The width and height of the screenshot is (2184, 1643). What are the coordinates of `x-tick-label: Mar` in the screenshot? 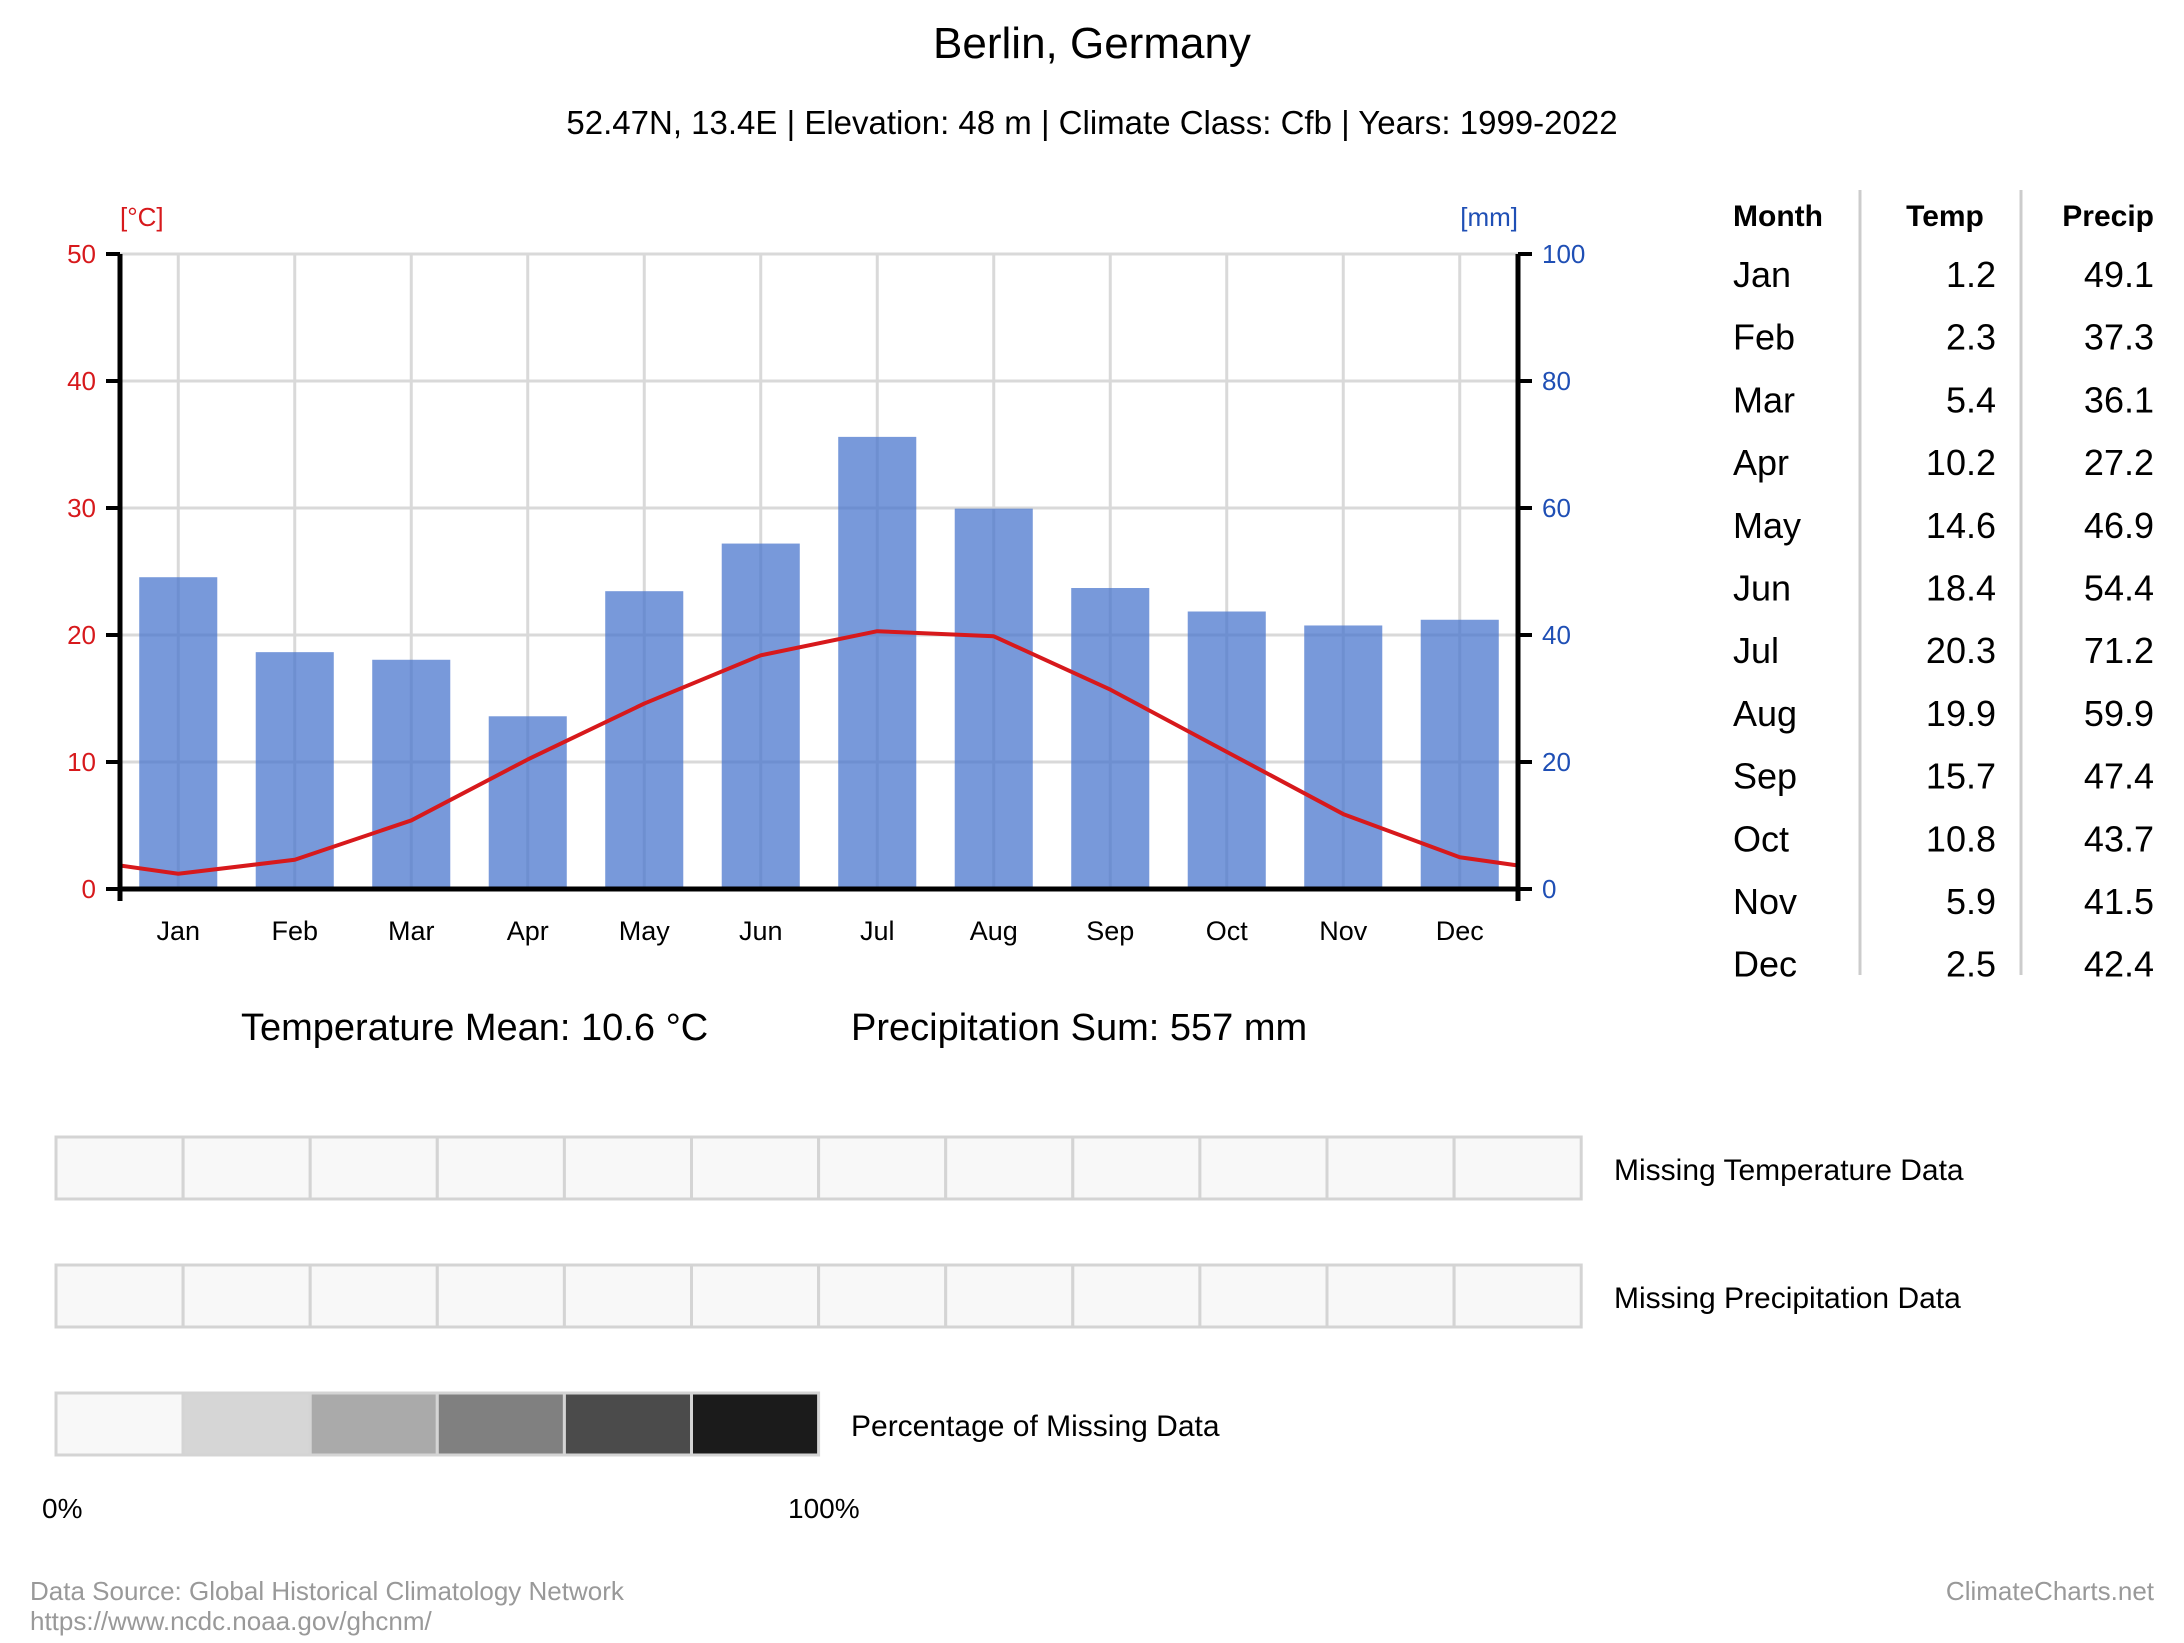 It's located at (411, 931).